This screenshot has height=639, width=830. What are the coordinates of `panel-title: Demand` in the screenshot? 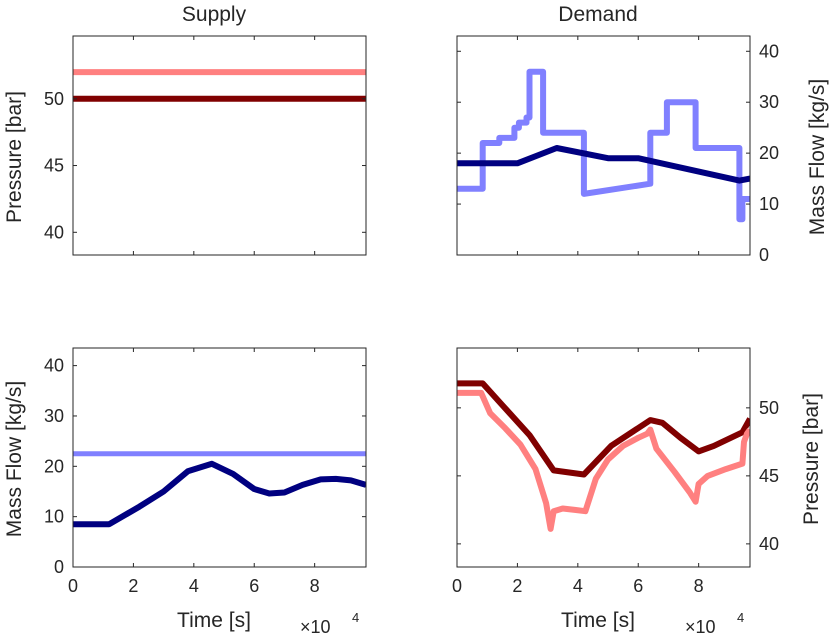 It's located at (597, 14).